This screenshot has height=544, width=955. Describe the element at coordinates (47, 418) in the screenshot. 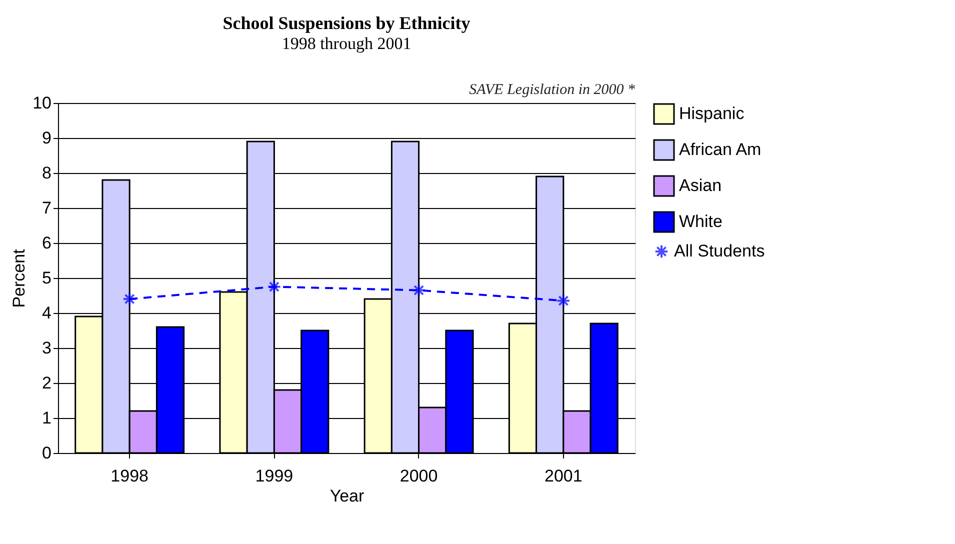

I see `y-tick-label: 1` at that location.